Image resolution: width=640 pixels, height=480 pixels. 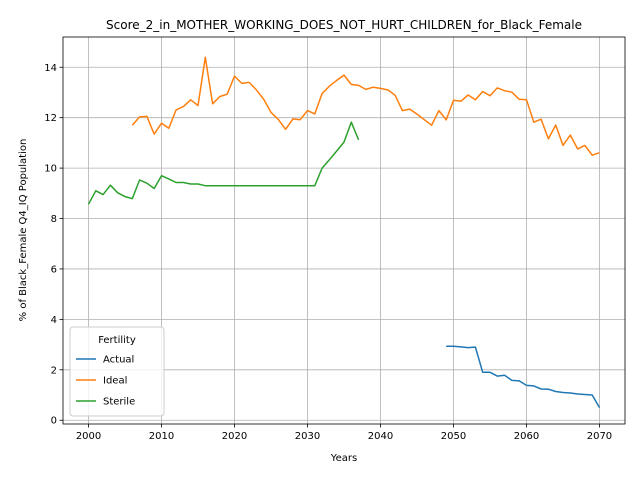 I want to click on legend: Fertility Actual Ideal Sterile, so click(x=117, y=371).